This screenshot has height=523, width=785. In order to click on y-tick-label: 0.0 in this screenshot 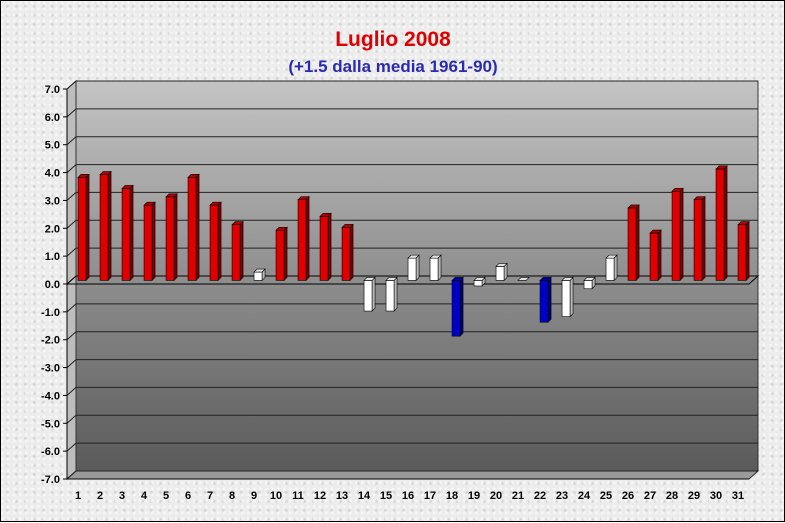, I will do `click(52, 285)`.